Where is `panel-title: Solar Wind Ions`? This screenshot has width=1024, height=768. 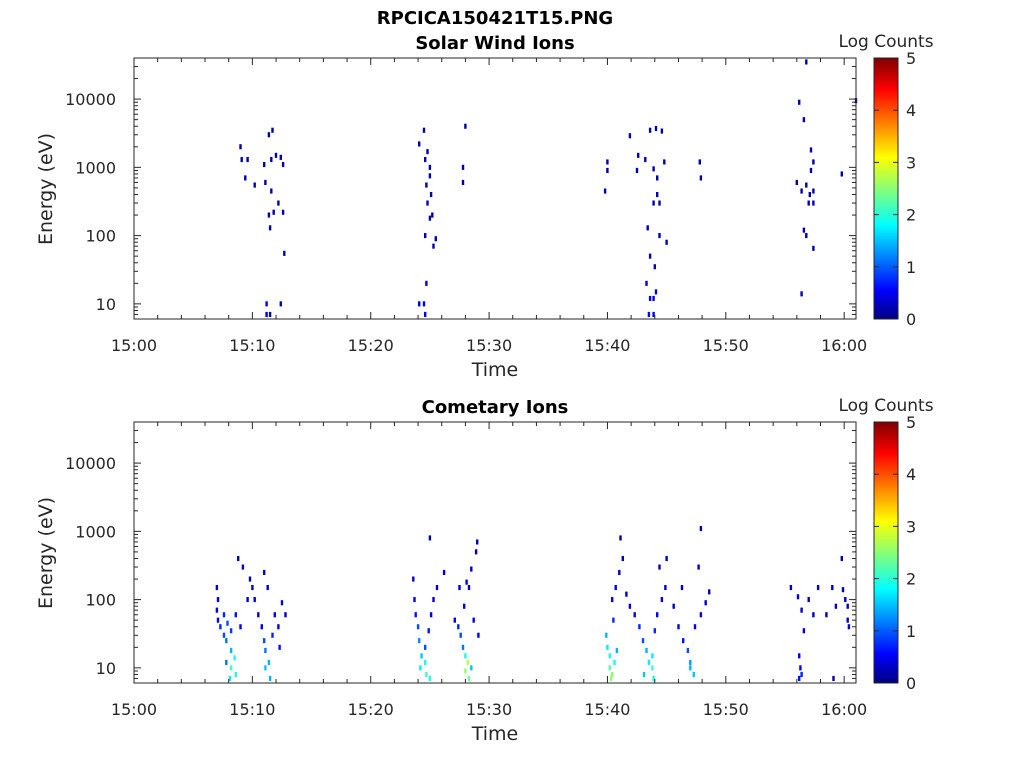 panel-title: Solar Wind Ions is located at coordinates (494, 43).